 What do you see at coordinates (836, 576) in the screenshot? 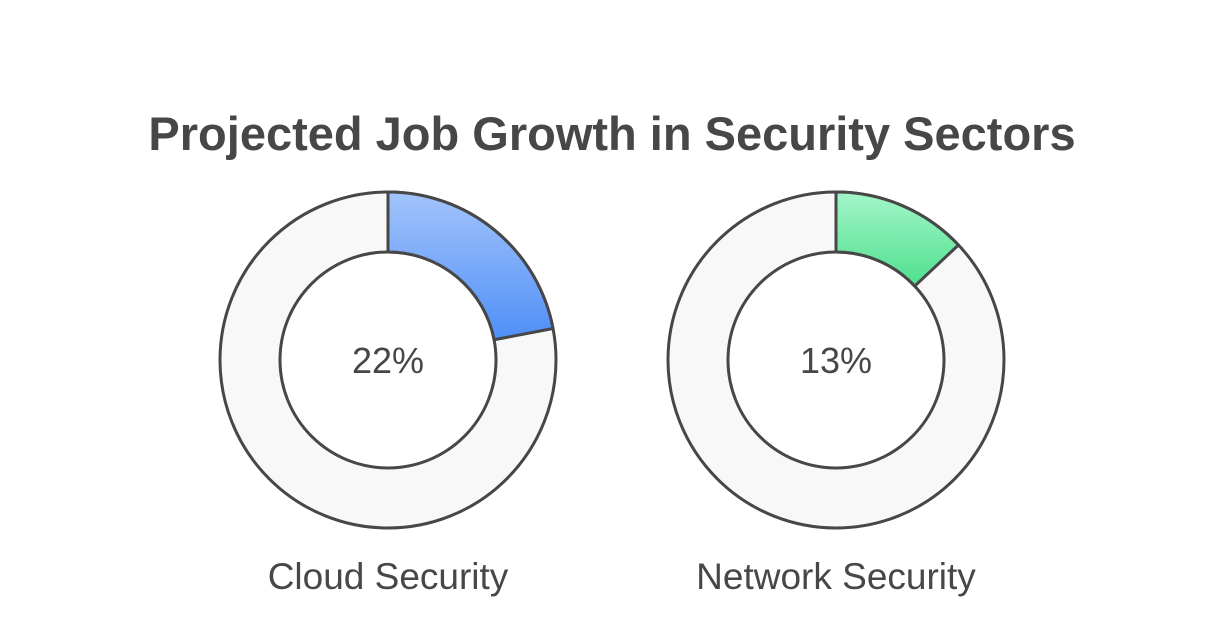
I see `network-security-category-label: Network Security` at bounding box center [836, 576].